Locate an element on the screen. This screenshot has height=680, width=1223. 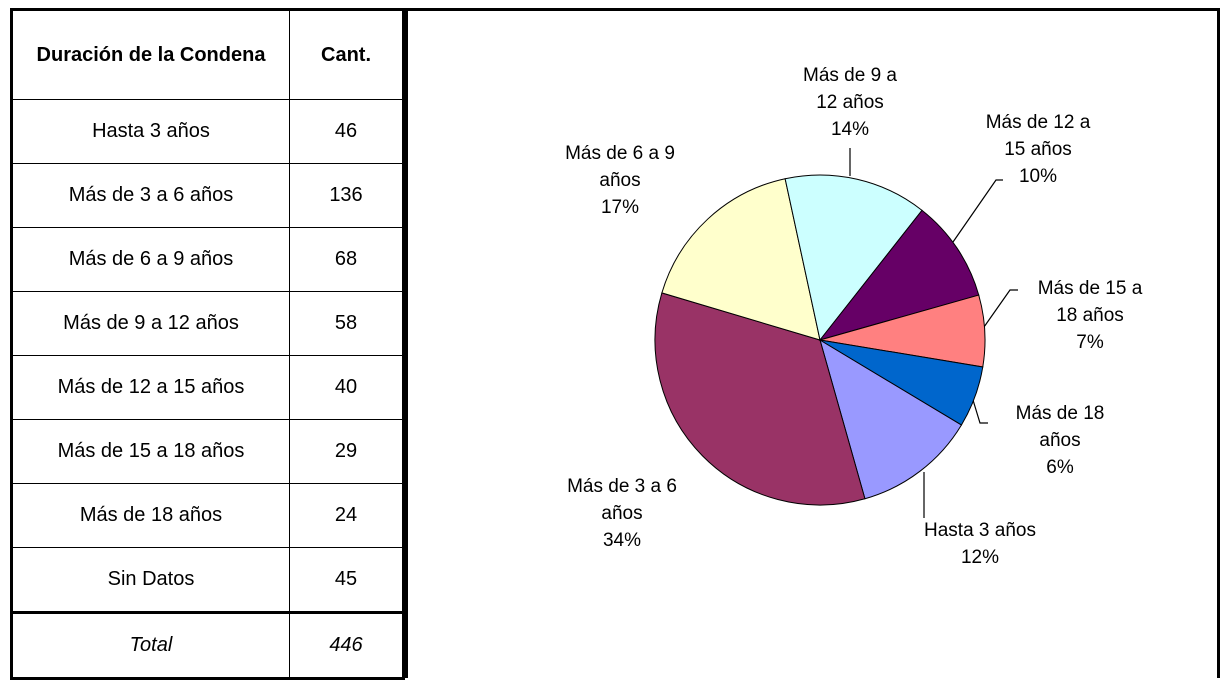
table-row: Más de 6 a 9 años 68 is located at coordinates (207, 259).